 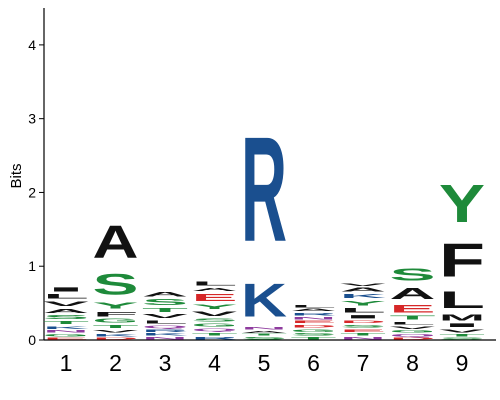 What do you see at coordinates (214, 363) in the screenshot?
I see `position-label: 4` at bounding box center [214, 363].